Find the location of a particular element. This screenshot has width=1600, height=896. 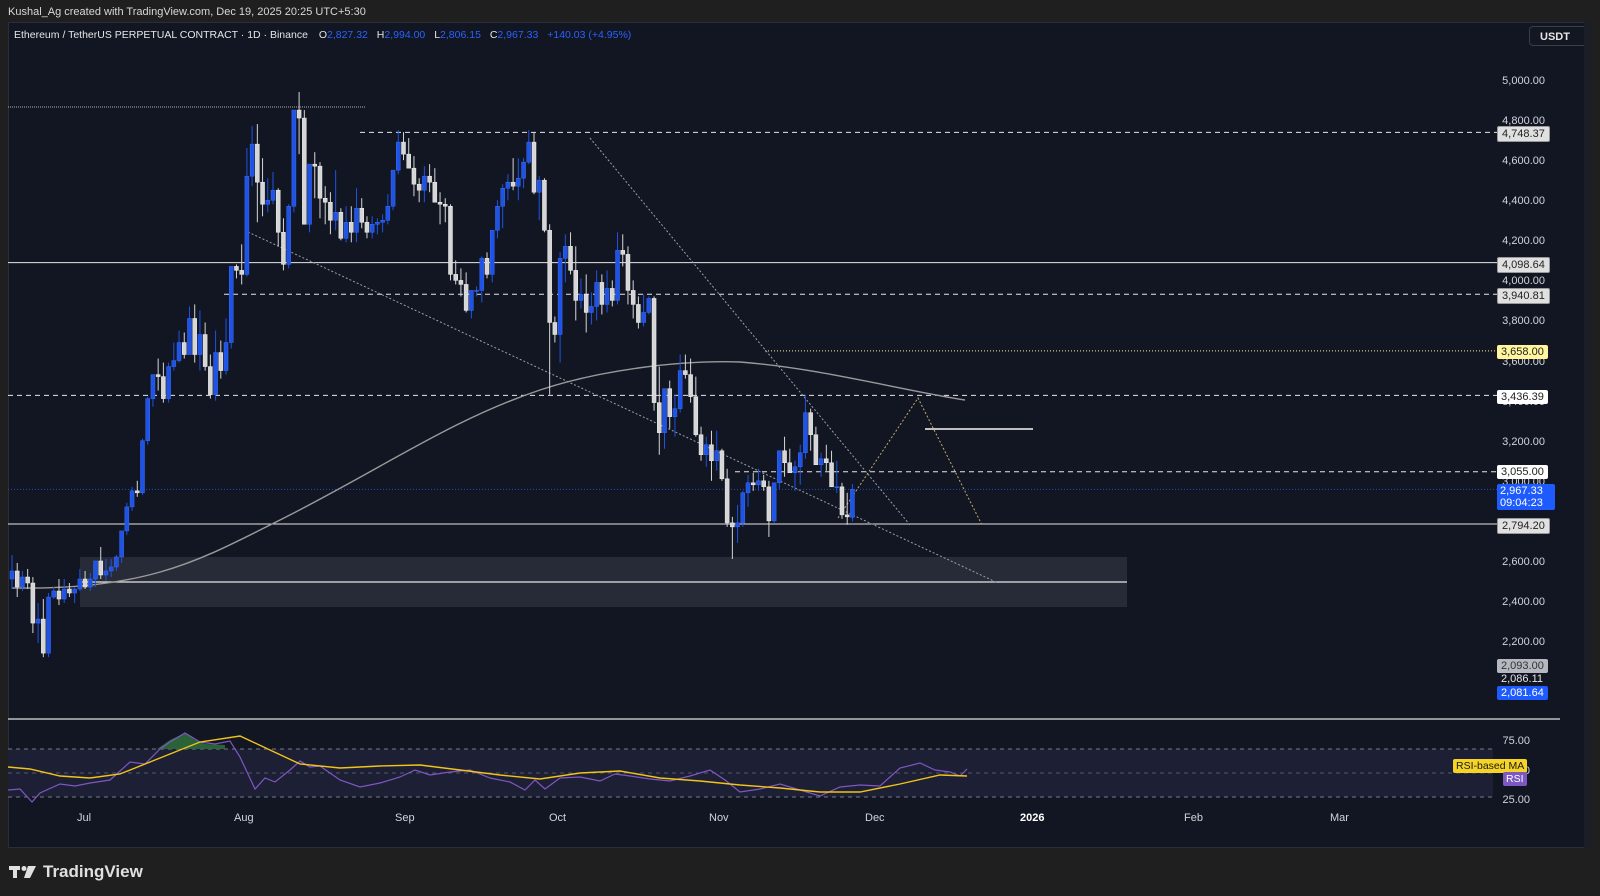

time-tick: Jul is located at coordinates (84, 818).